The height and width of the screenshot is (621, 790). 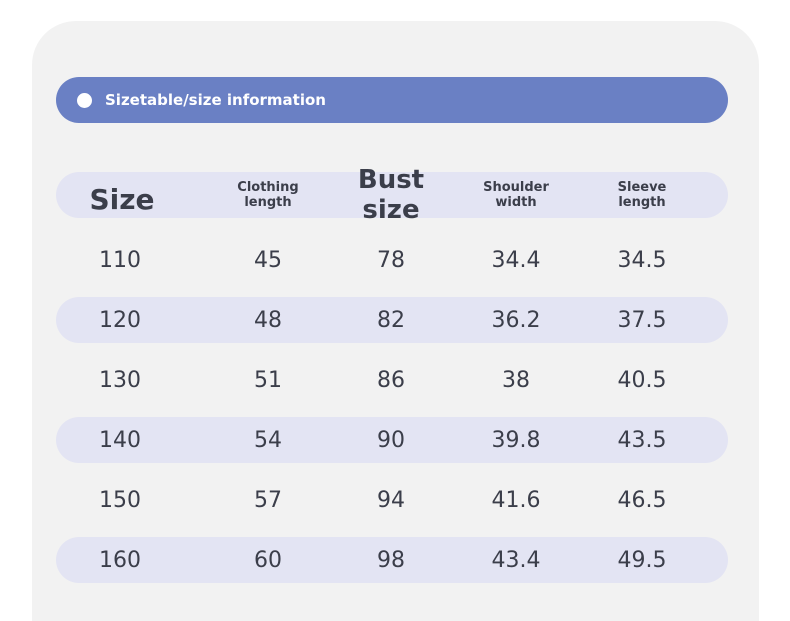 I want to click on table-cell: 36.2, so click(x=516, y=320).